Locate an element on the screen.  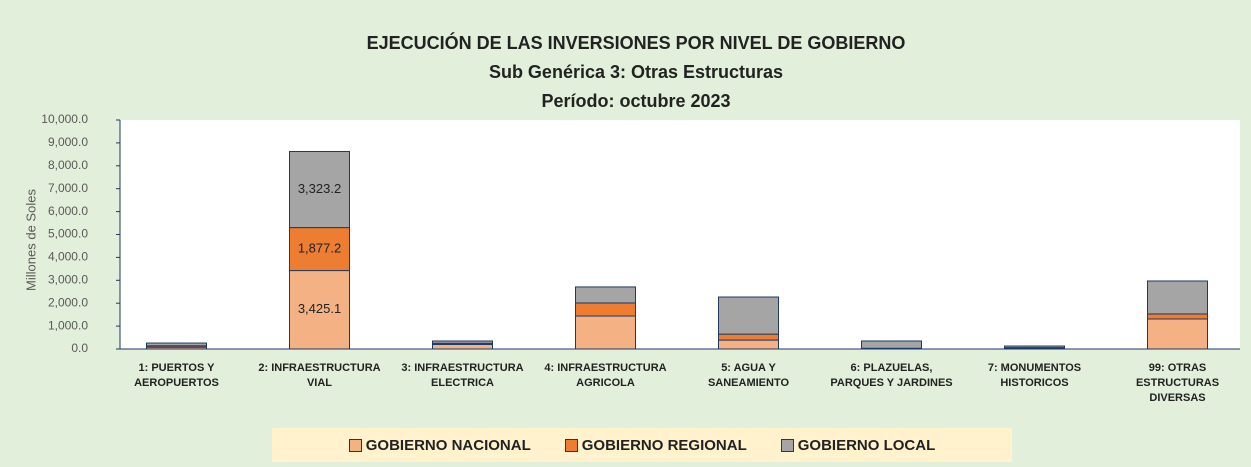
x-tick-label: 6: PLAZUELAS, PARQUES Y JARDINES is located at coordinates (891, 375).